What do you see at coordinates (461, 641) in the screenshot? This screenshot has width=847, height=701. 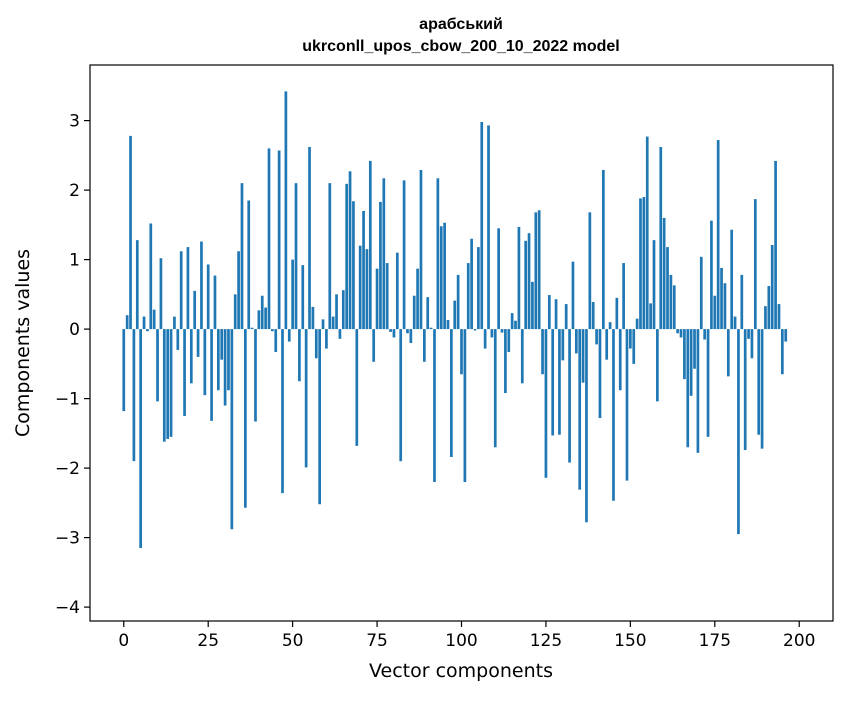 I see `x-tick-label: 100` at bounding box center [461, 641].